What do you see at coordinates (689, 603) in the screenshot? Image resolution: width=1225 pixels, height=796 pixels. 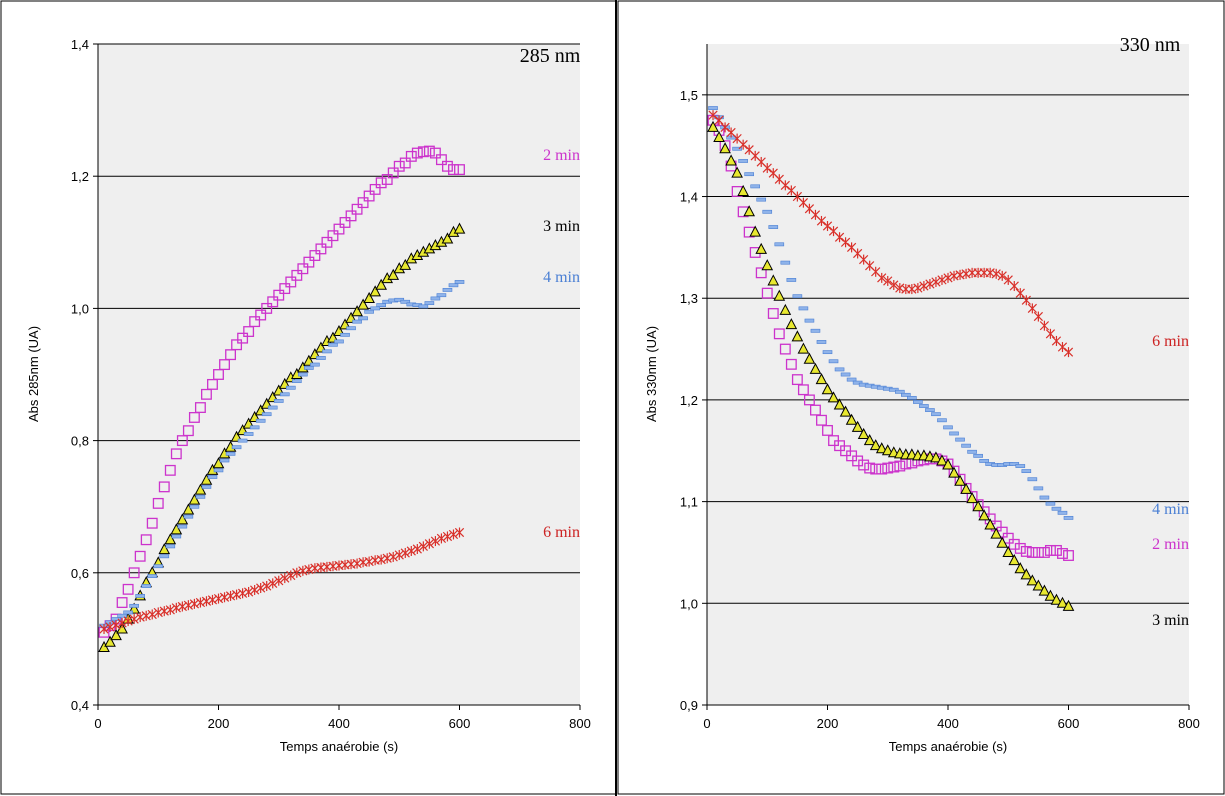 I see `y-tick-label: 1,0` at bounding box center [689, 603].